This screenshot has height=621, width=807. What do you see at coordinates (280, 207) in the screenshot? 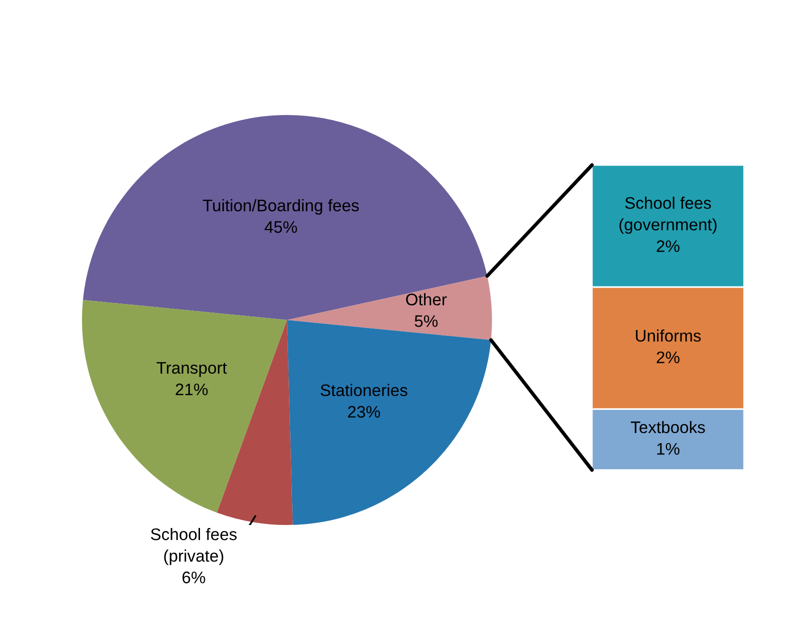
I see `slice-label: Tuition/Boarding fees` at bounding box center [280, 207].